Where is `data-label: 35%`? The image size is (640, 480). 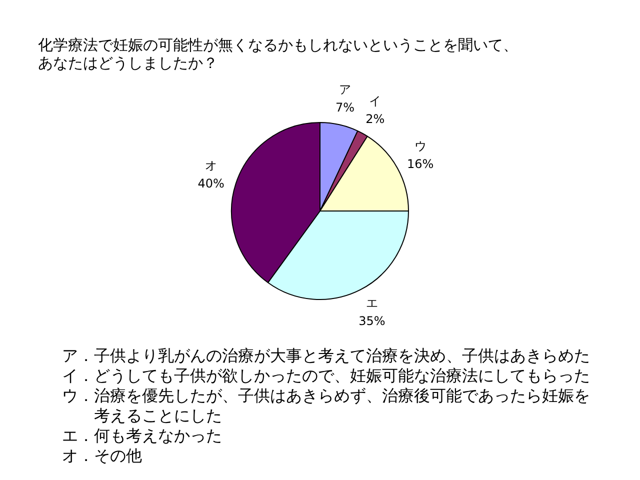
data-label: 35% is located at coordinates (372, 321).